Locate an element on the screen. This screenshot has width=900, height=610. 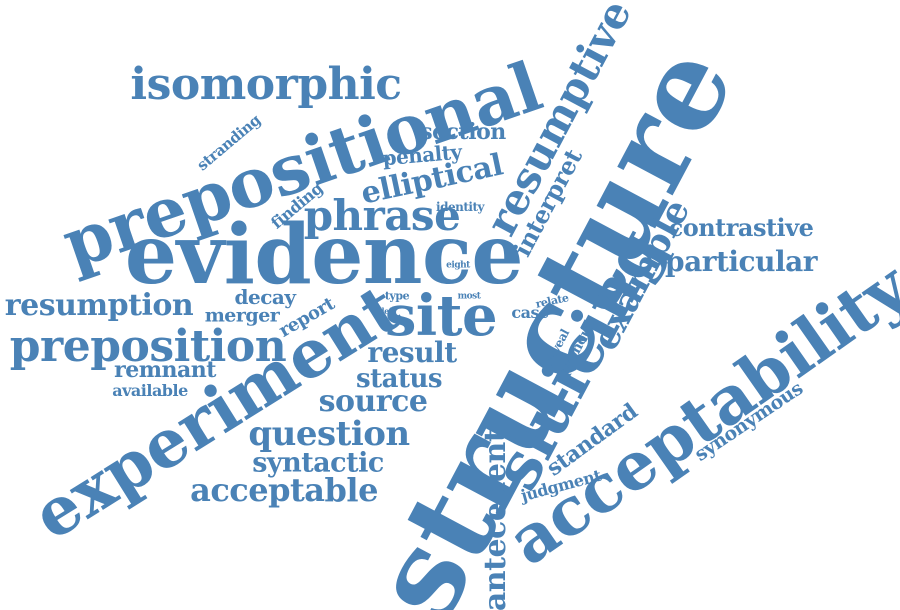
word-type: type is located at coordinates (397, 296).